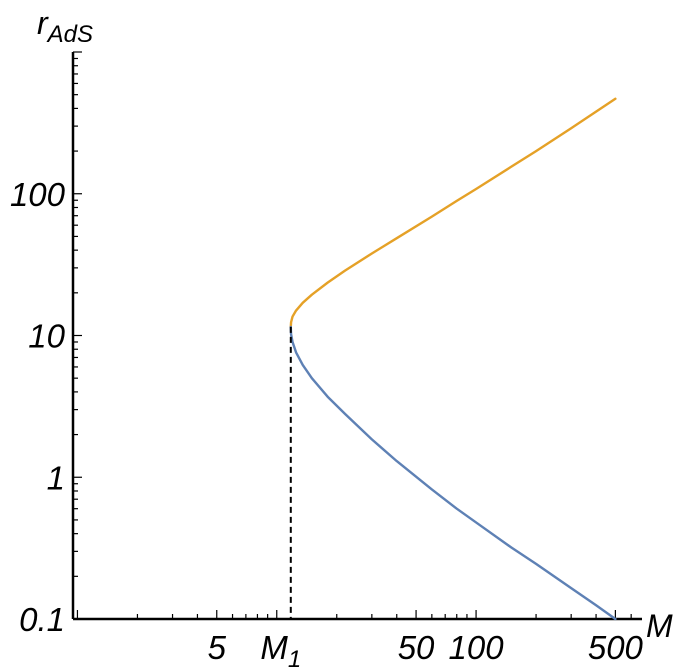 This screenshot has height=671, width=694. I want to click on y-tick-label: 0.1, so click(42, 619).